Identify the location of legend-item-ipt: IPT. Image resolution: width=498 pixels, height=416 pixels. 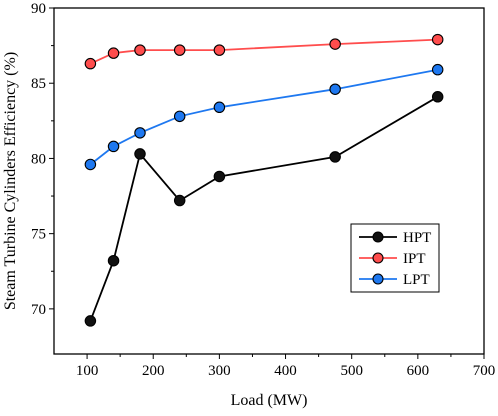
(392, 259).